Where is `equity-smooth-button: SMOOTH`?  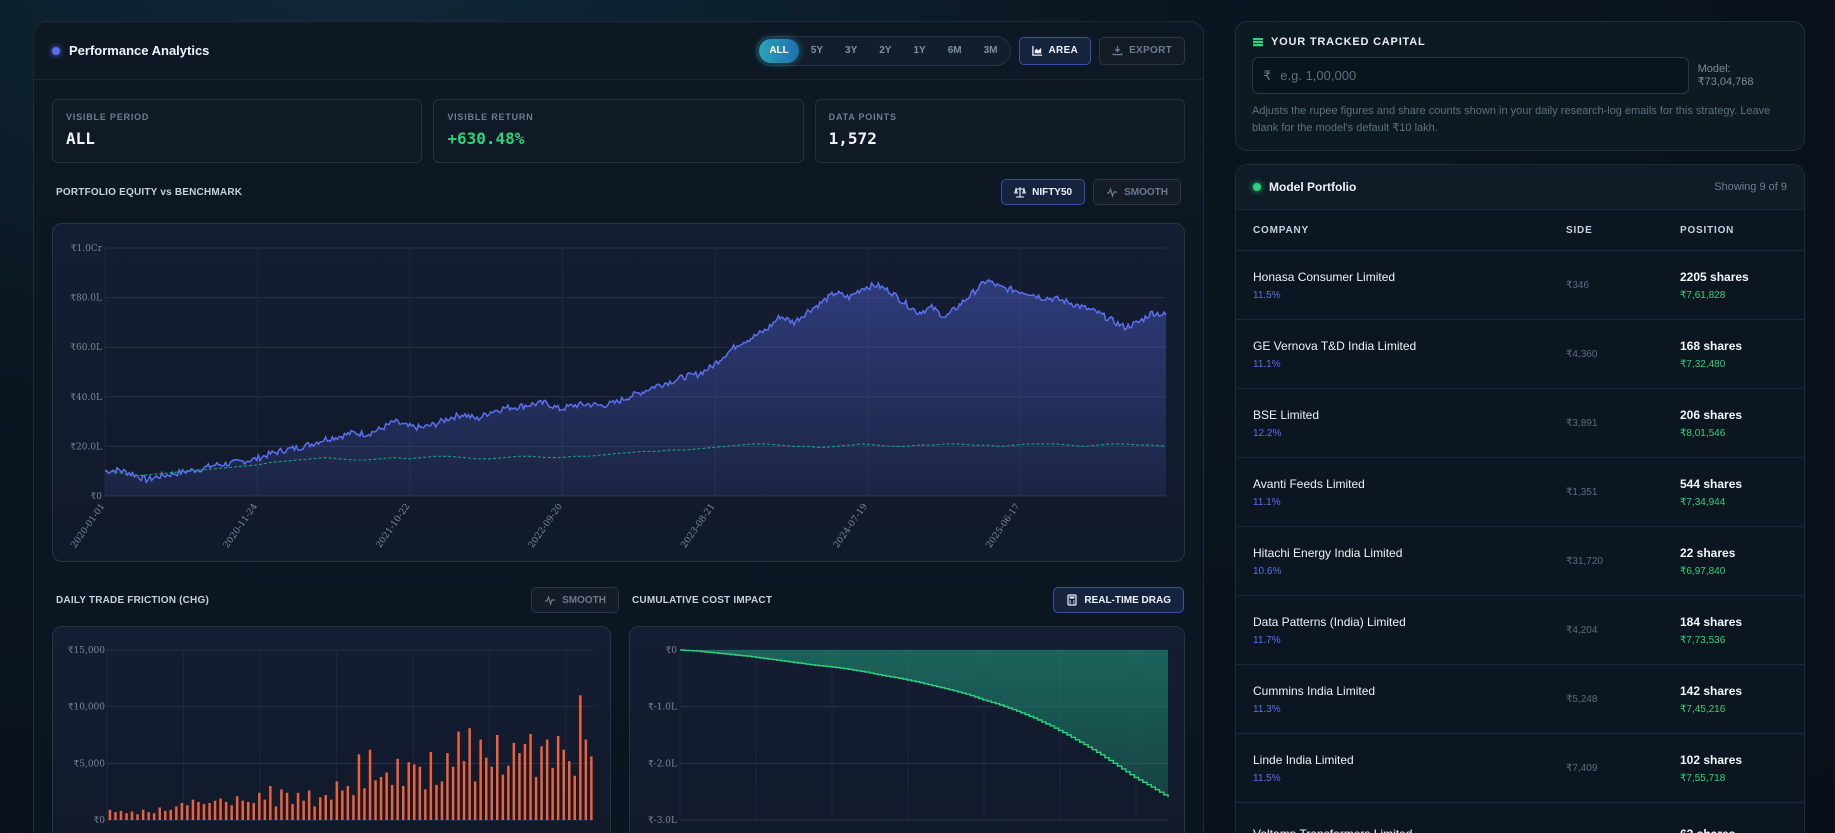
equity-smooth-button: SMOOTH is located at coordinates (1137, 192).